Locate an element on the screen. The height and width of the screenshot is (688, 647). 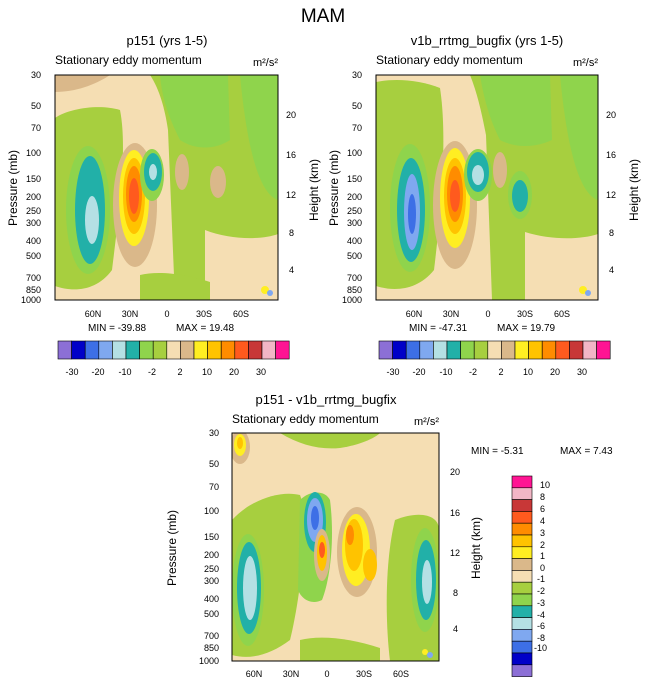
y-tick: 50 is located at coordinates (36, 106).